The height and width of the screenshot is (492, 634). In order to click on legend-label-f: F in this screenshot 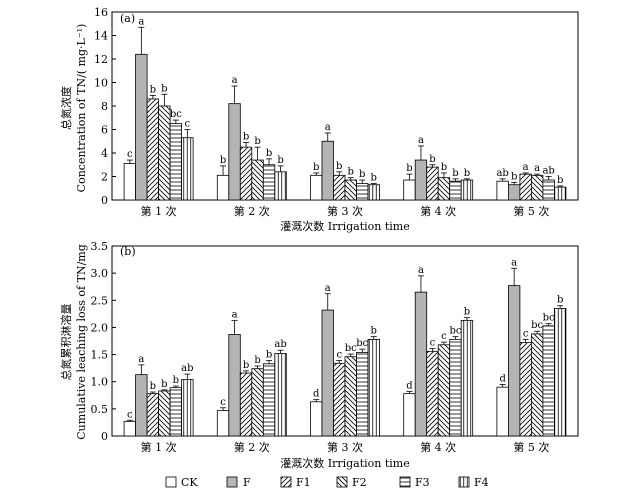, I will do `click(247, 482)`.